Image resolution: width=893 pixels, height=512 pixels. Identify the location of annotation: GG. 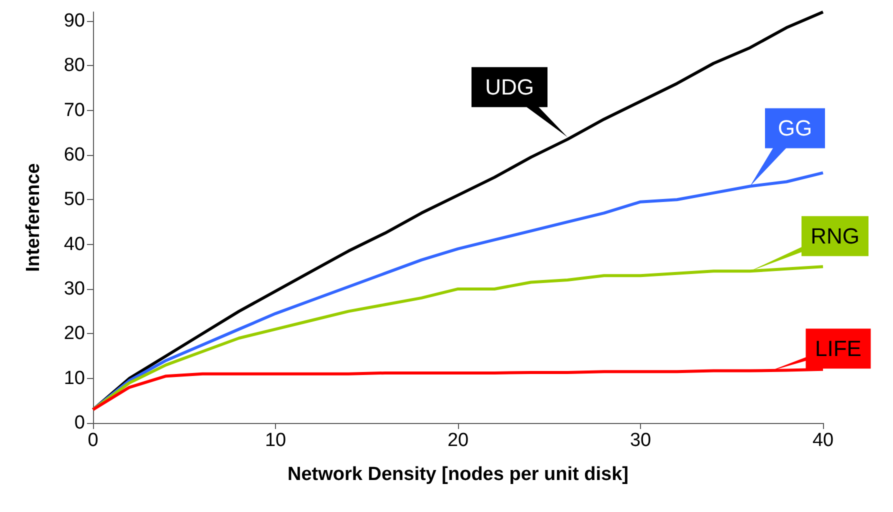
(795, 128).